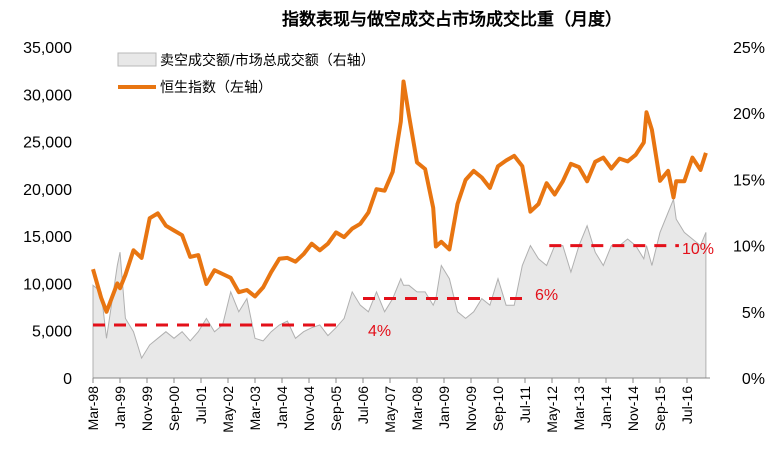 The width and height of the screenshot is (769, 459). What do you see at coordinates (471, 408) in the screenshot?
I see `x-tick-label: Nov-09` at bounding box center [471, 408].